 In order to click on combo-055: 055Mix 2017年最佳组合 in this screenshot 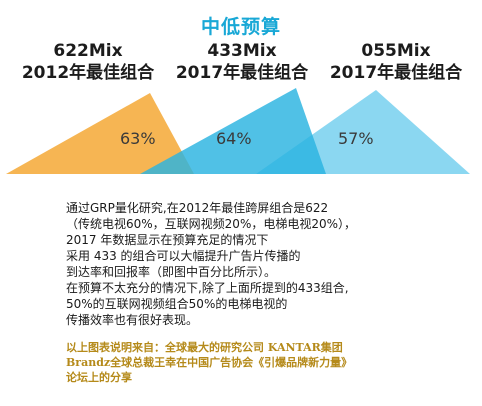, I will do `click(396, 62)`.